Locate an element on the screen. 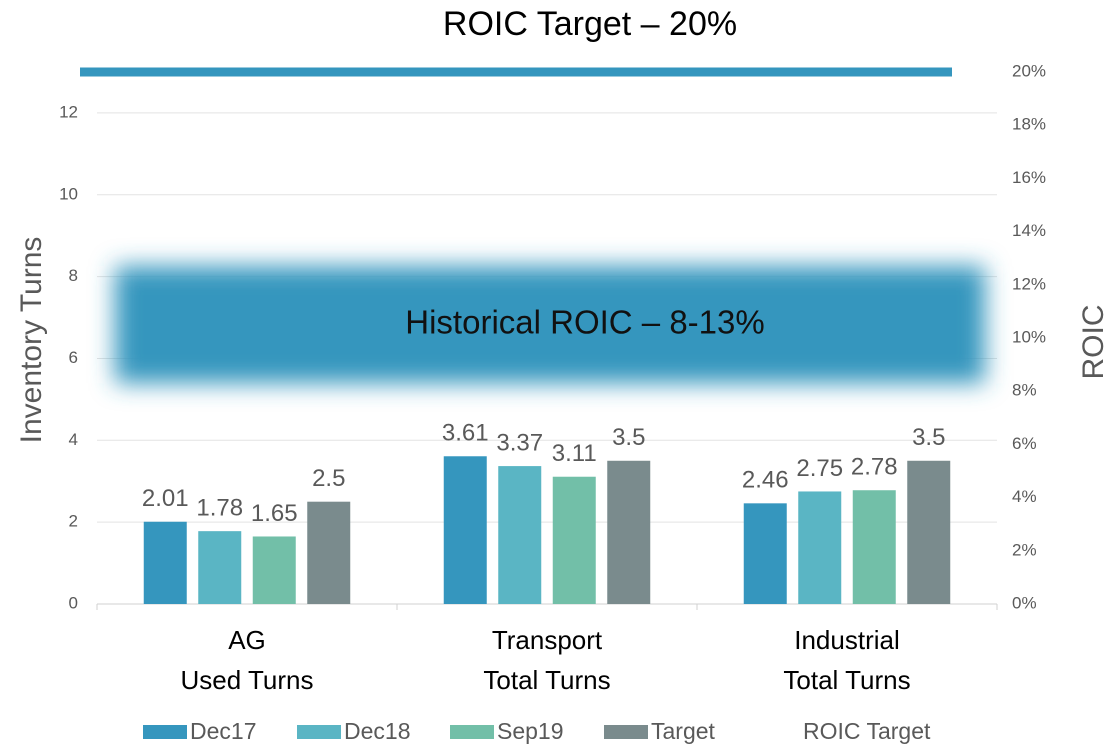 The image size is (1112, 748). y-axis-label: Inventory Turns is located at coordinates (31, 340).